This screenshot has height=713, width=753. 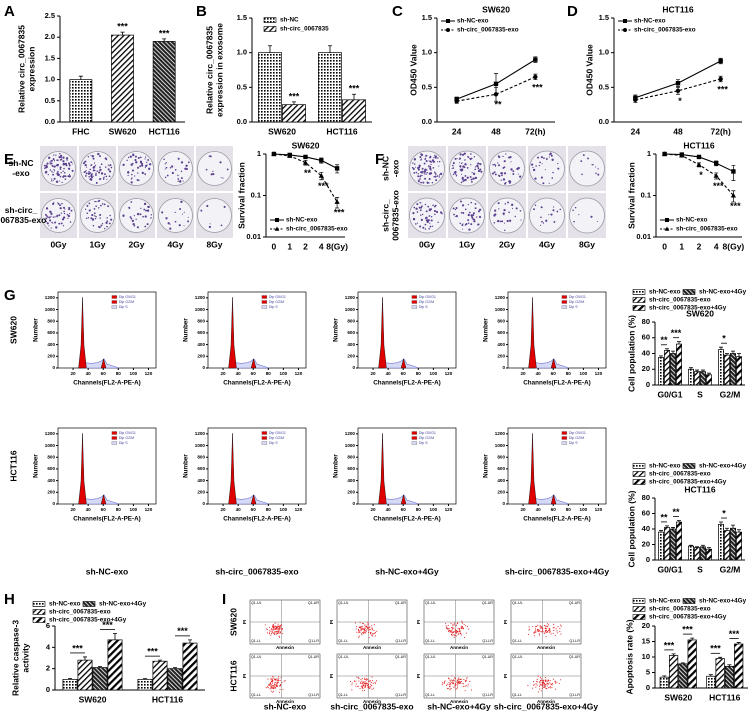 What do you see at coordinates (107, 466) in the screenshot?
I see `histogram-frame` at bounding box center [107, 466].